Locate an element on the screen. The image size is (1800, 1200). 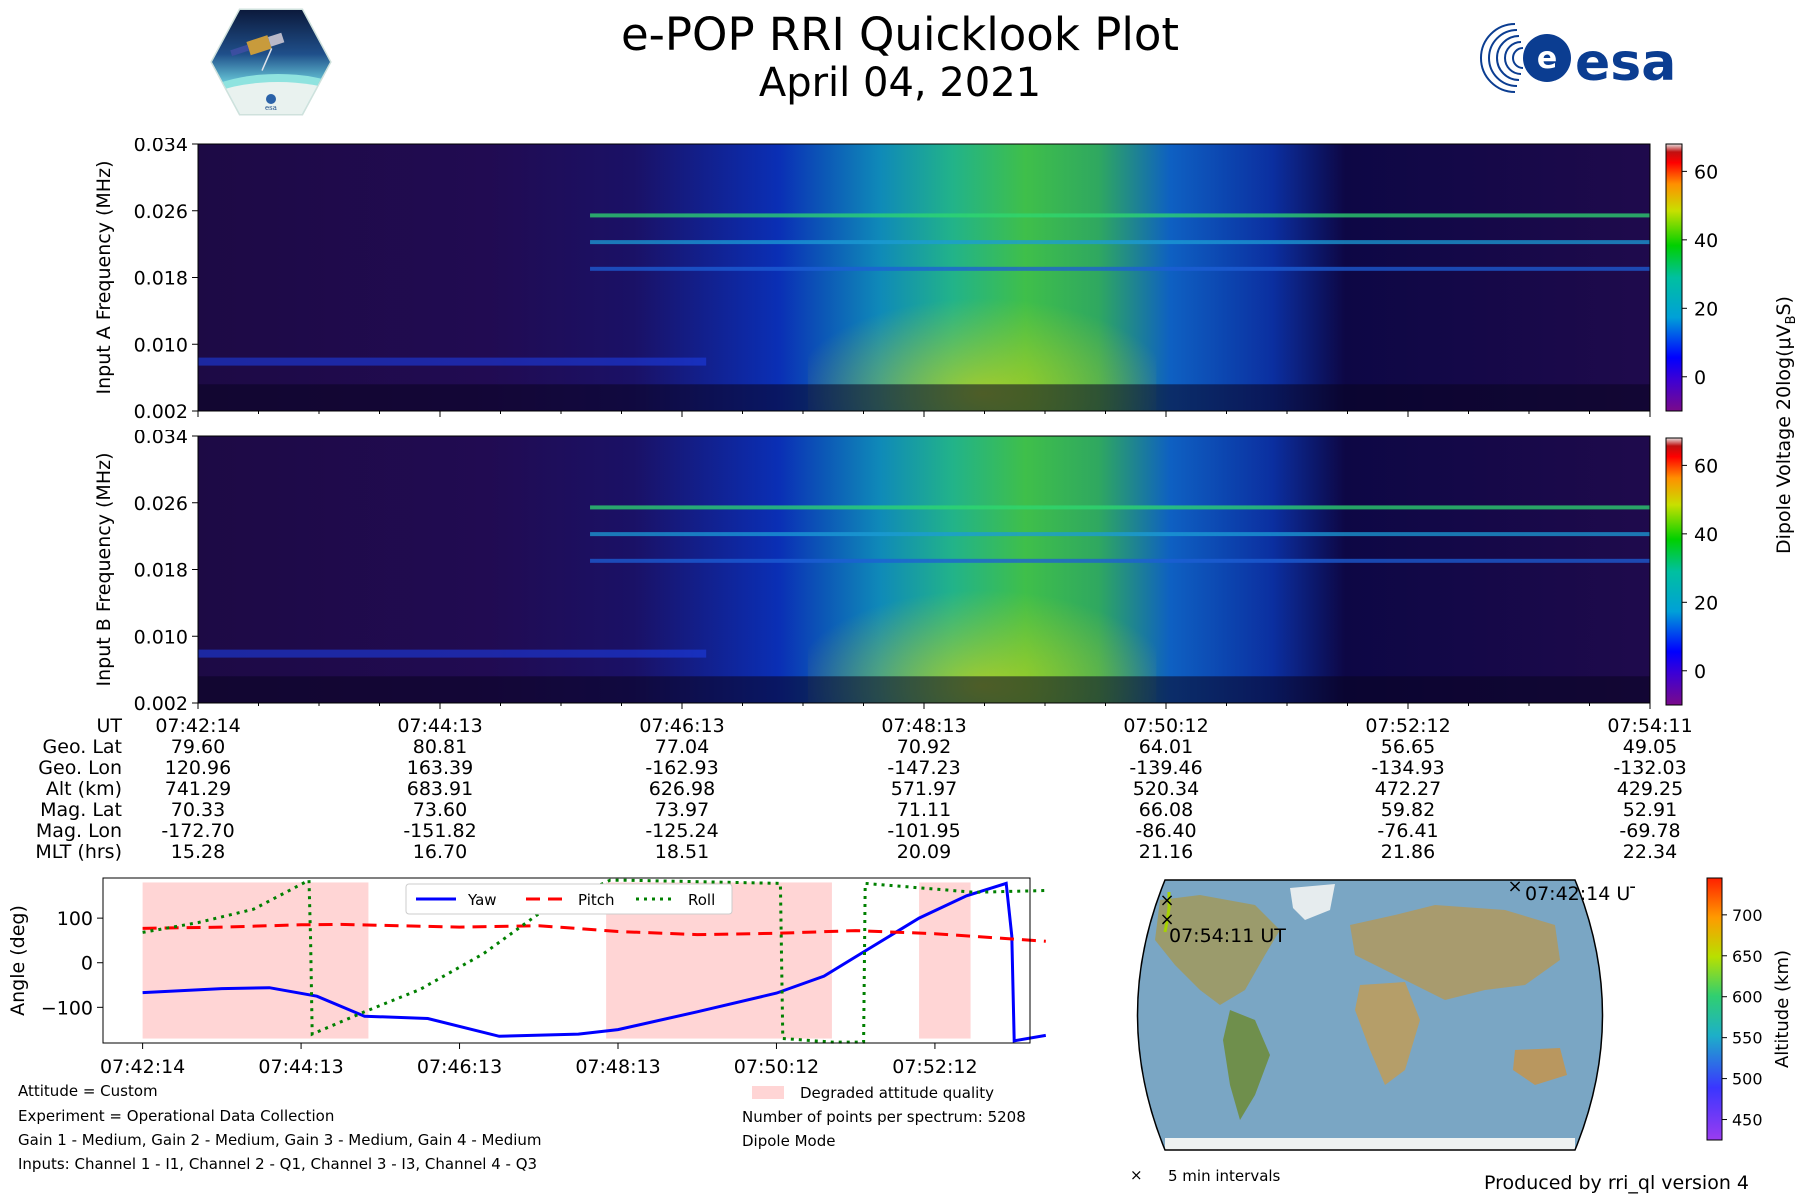
ephemeris-row-label: Alt (km) is located at coordinates (83, 789).